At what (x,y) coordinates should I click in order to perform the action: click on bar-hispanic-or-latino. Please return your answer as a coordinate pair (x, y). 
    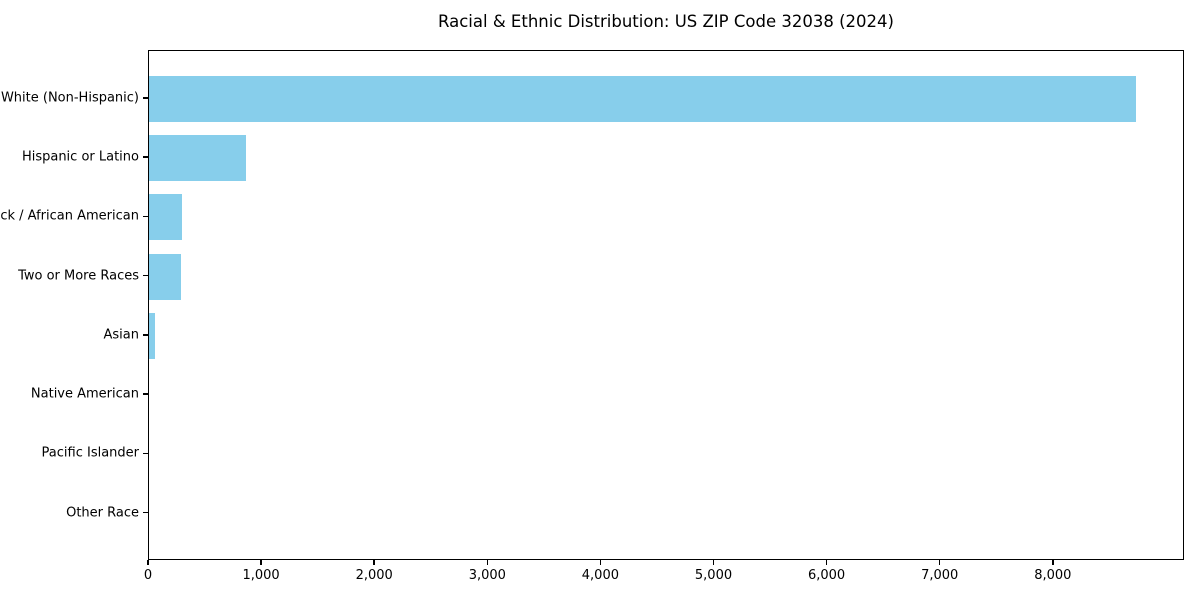
    Looking at the image, I should click on (197, 158).